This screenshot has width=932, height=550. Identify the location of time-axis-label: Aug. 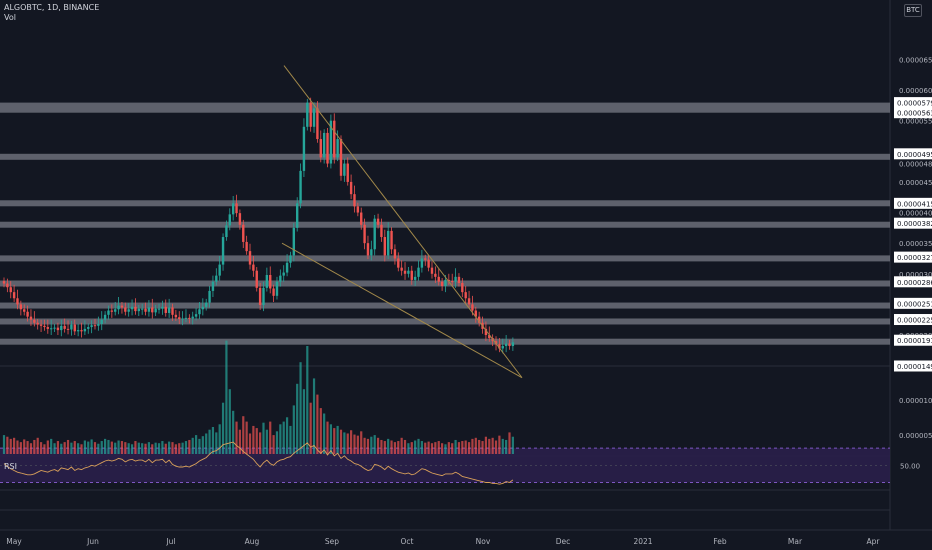
(252, 541).